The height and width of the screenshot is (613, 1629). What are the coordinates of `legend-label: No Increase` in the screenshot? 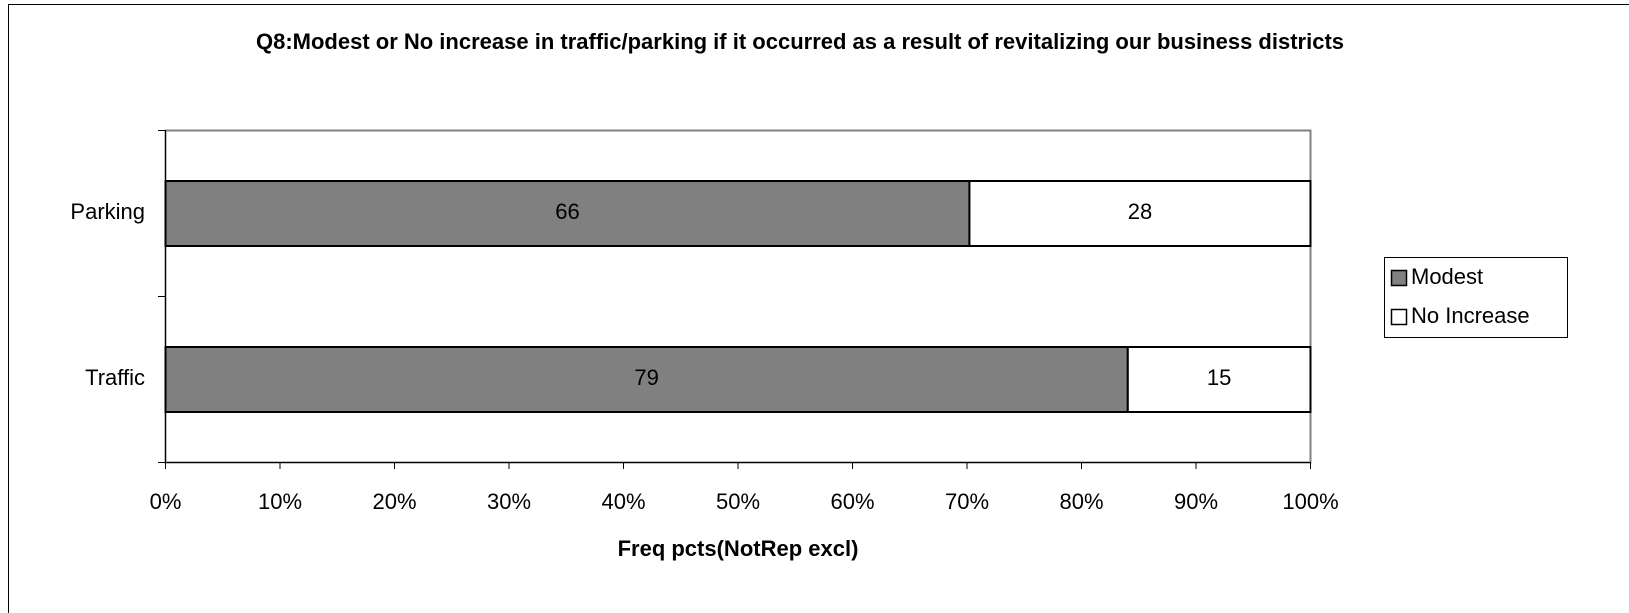 It's located at (1470, 315).